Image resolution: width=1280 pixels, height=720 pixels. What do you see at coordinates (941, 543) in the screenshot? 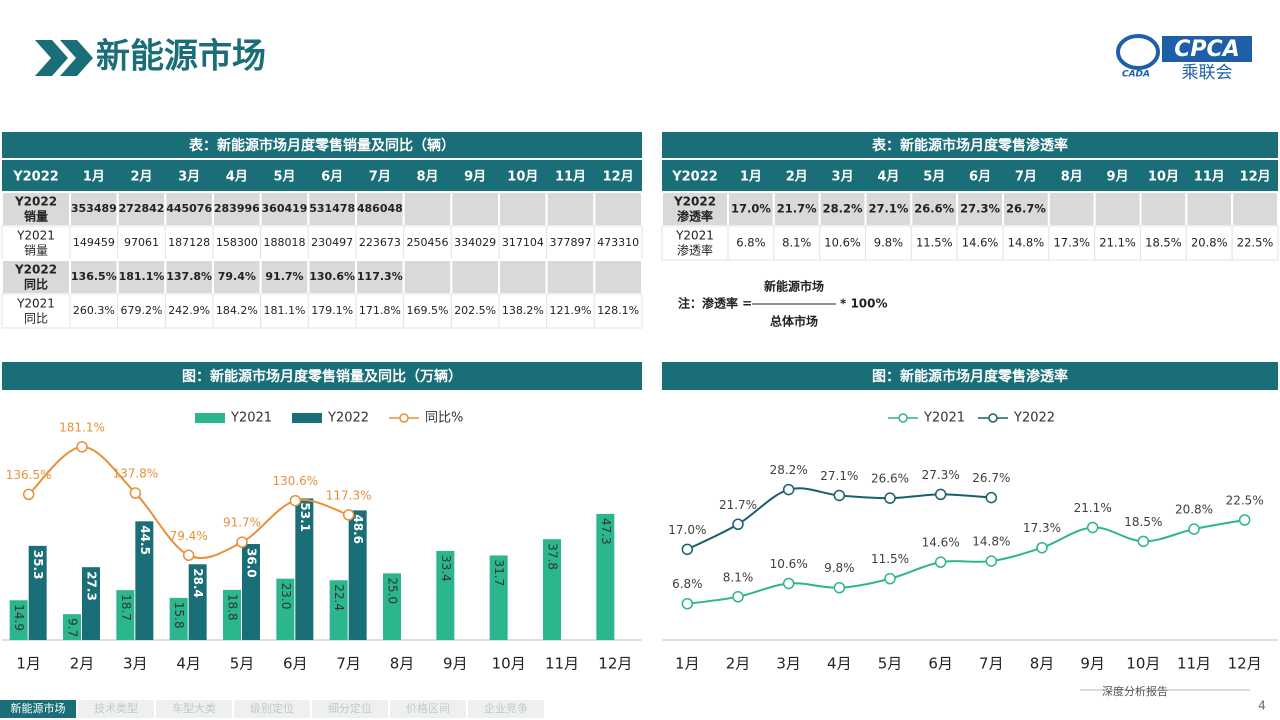
I see `data-label: 14.6%` at bounding box center [941, 543].